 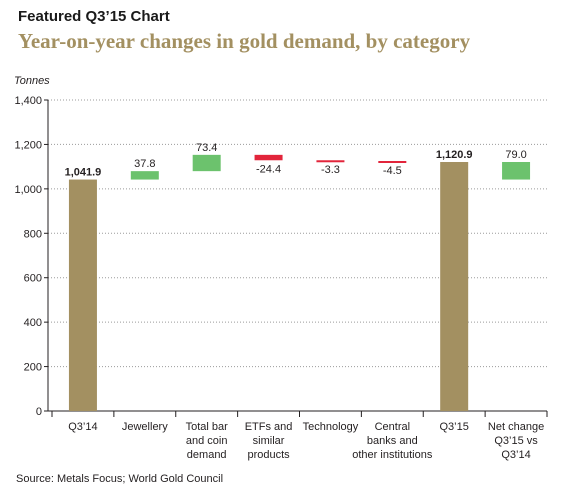 I want to click on x-category-label: ETFs and, so click(x=269, y=427).